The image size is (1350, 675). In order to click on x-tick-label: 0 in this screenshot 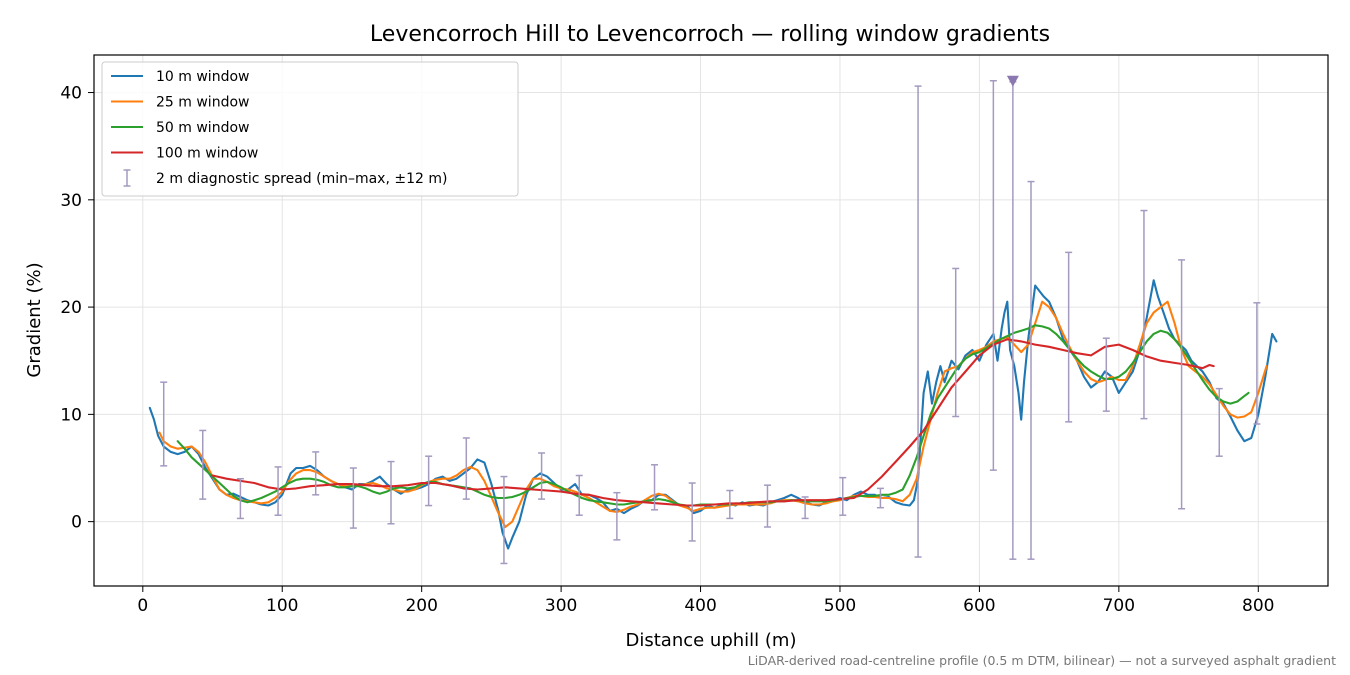, I will do `click(142, 606)`.